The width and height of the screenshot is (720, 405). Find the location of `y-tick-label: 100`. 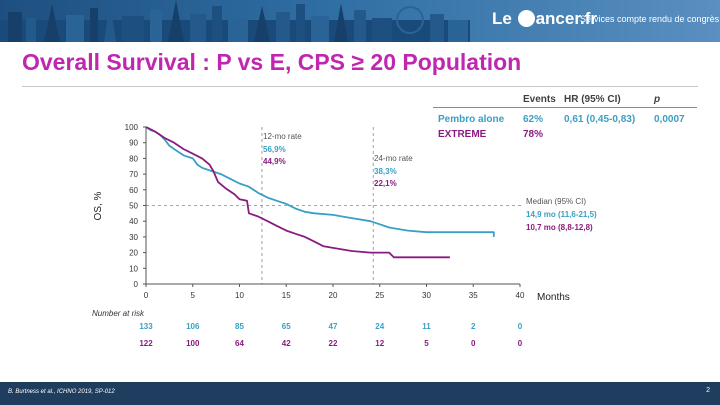

y-tick-label: 100 is located at coordinates (132, 127).